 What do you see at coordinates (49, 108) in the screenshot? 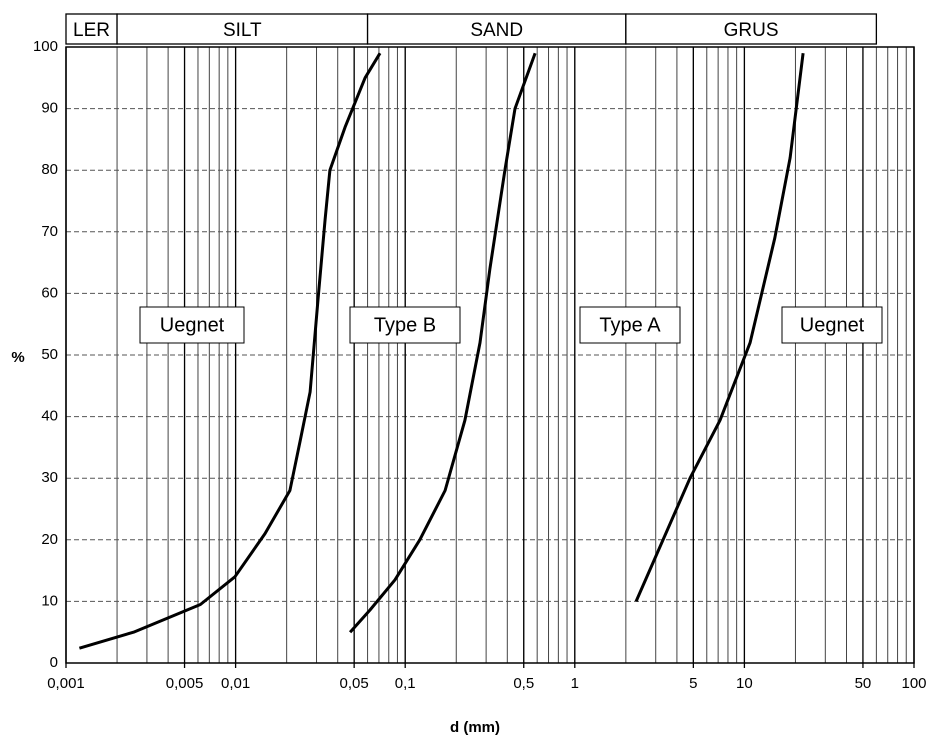
I see `y-tick-label: 90` at bounding box center [49, 108].